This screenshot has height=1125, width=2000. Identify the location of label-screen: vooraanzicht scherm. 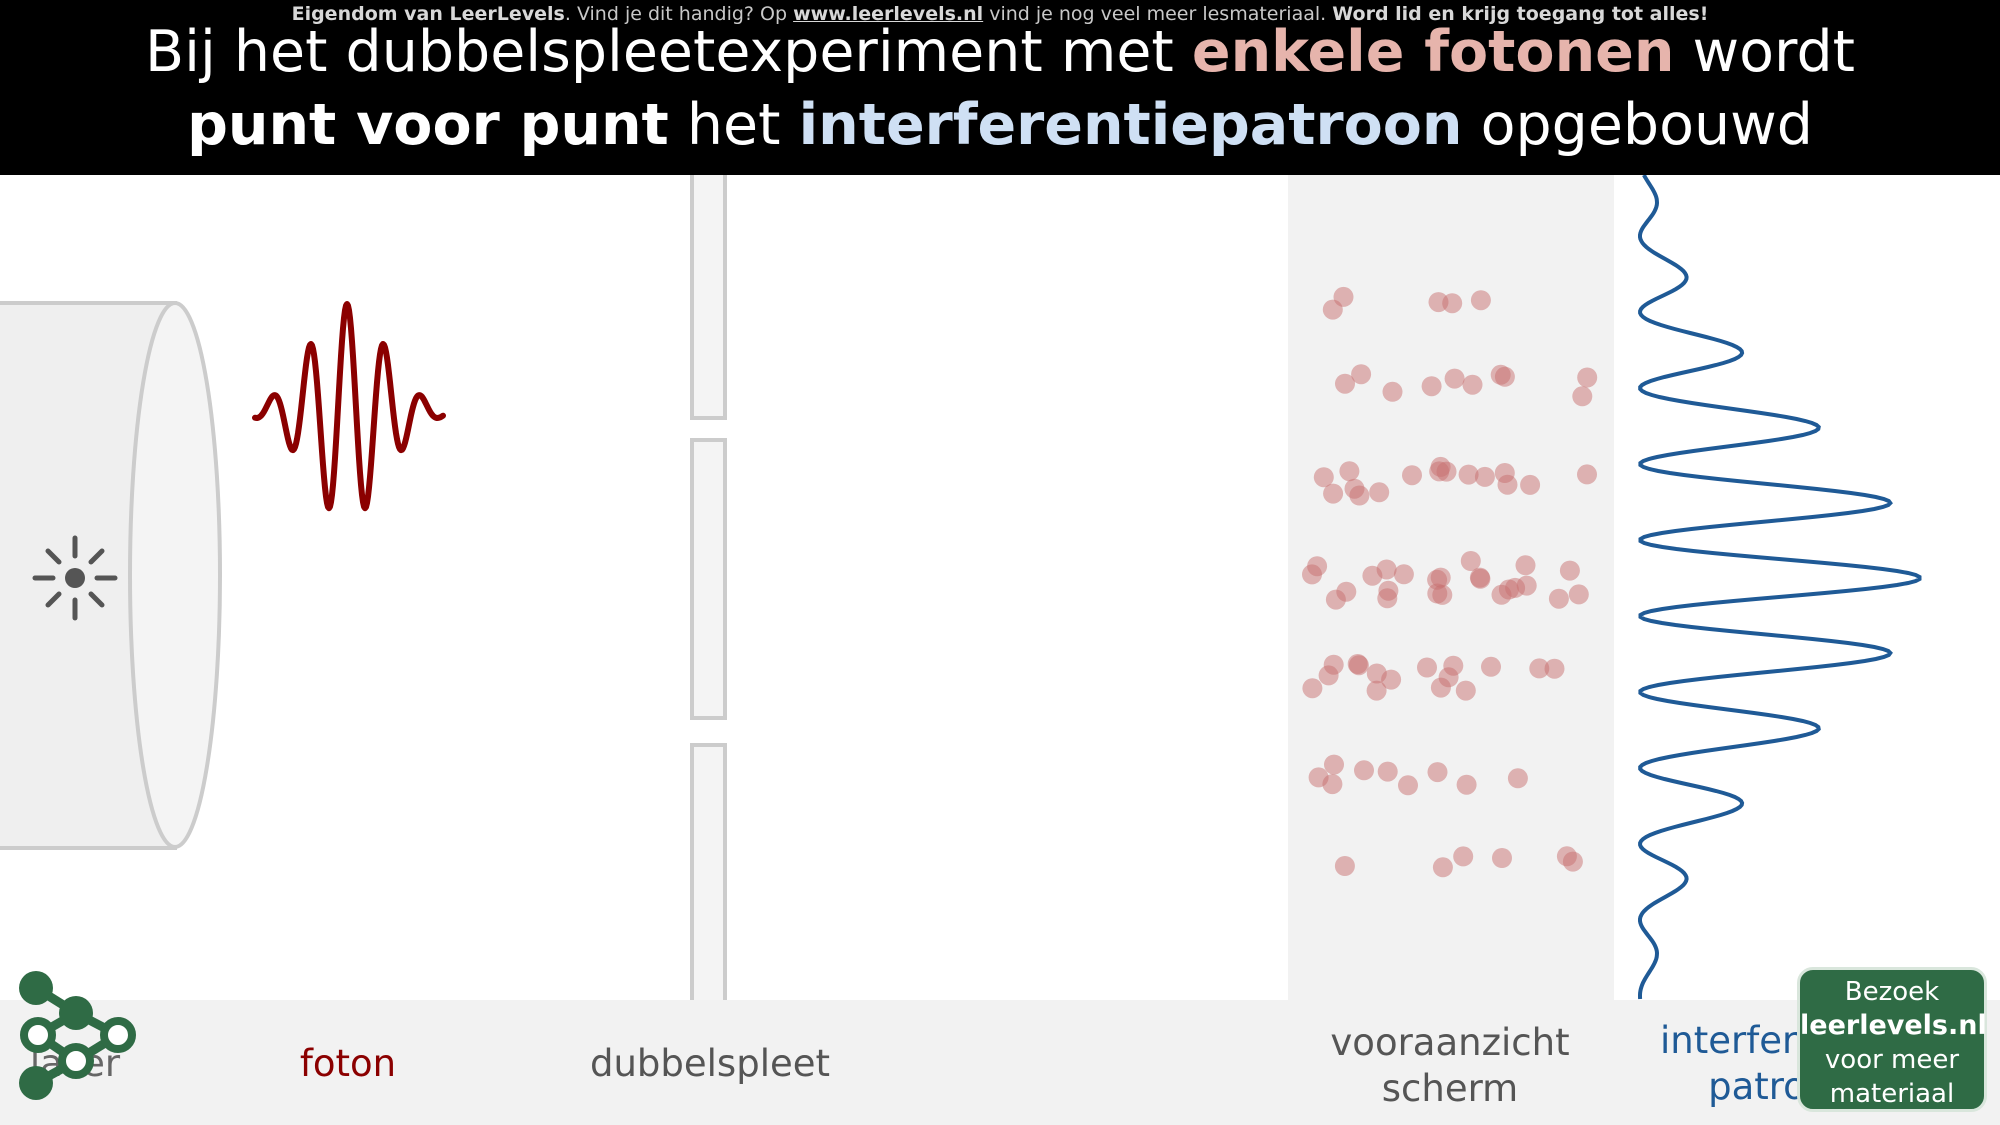
(1450, 1066).